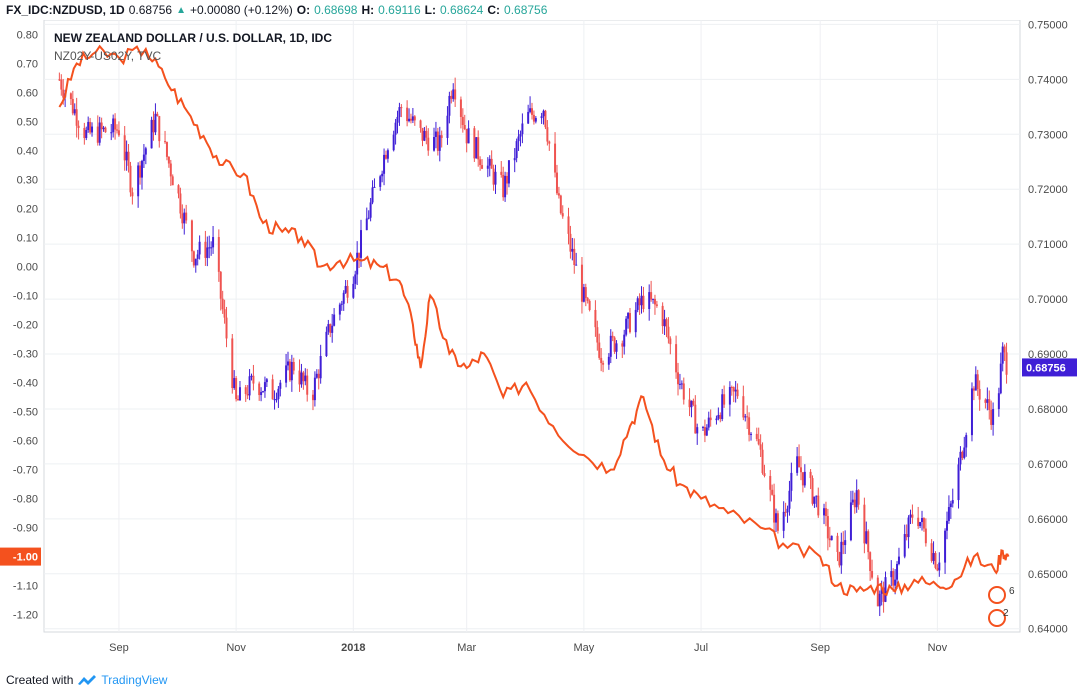 Image resolution: width=1079 pixels, height=697 pixels. What do you see at coordinates (134, 680) in the screenshot?
I see `tradingview-link: TradingView` at bounding box center [134, 680].